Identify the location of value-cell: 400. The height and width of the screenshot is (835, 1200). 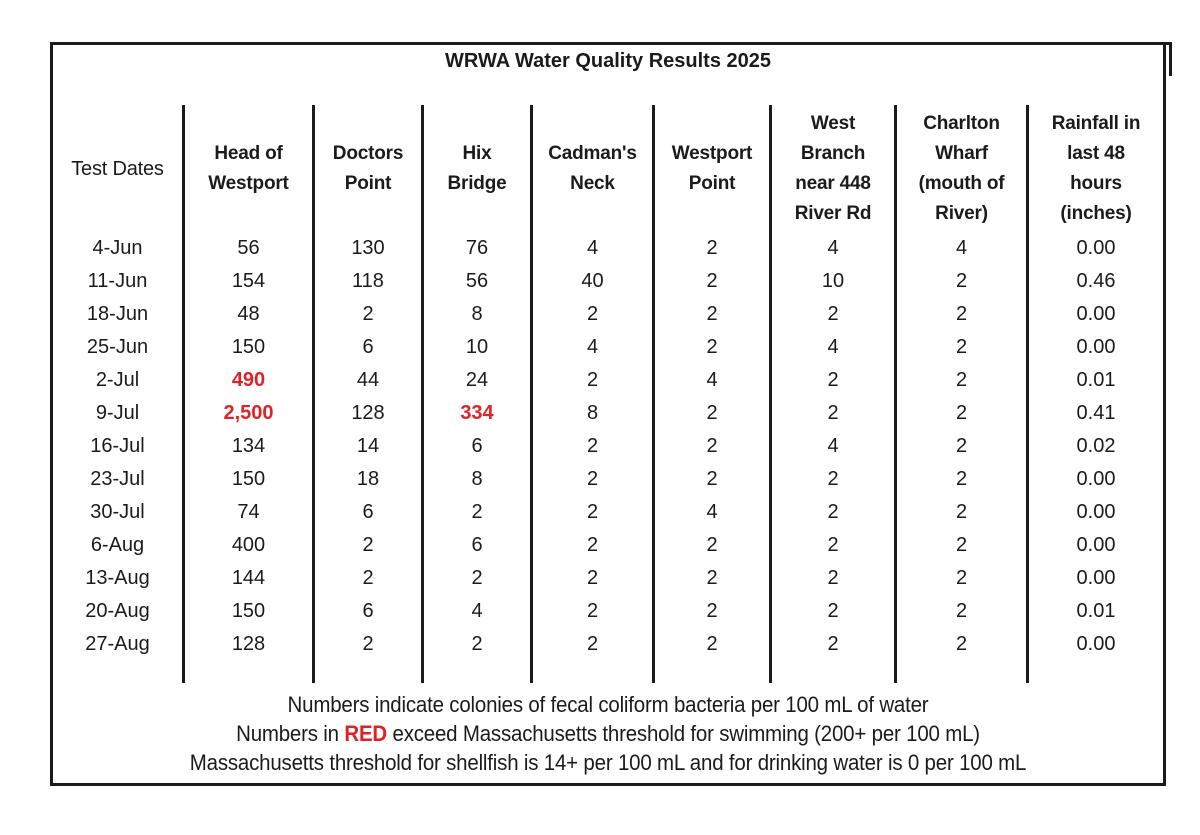
(247, 545).